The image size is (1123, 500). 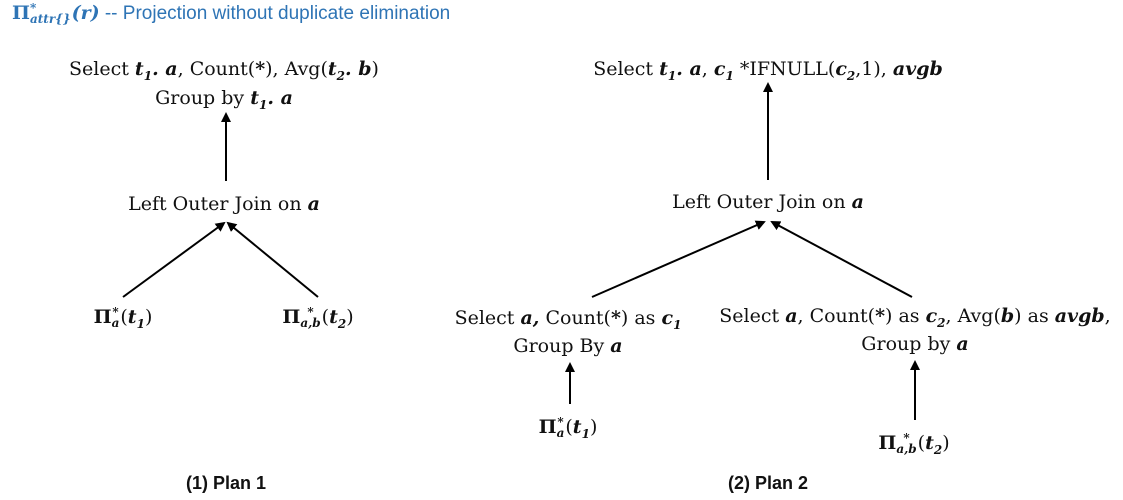 I want to click on plan2-arrow-left-to-join, so click(x=678, y=259).